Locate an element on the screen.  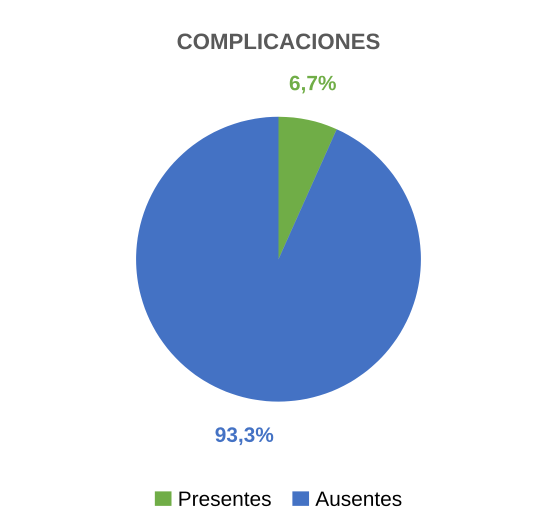
data-label: 6,7% is located at coordinates (313, 85).